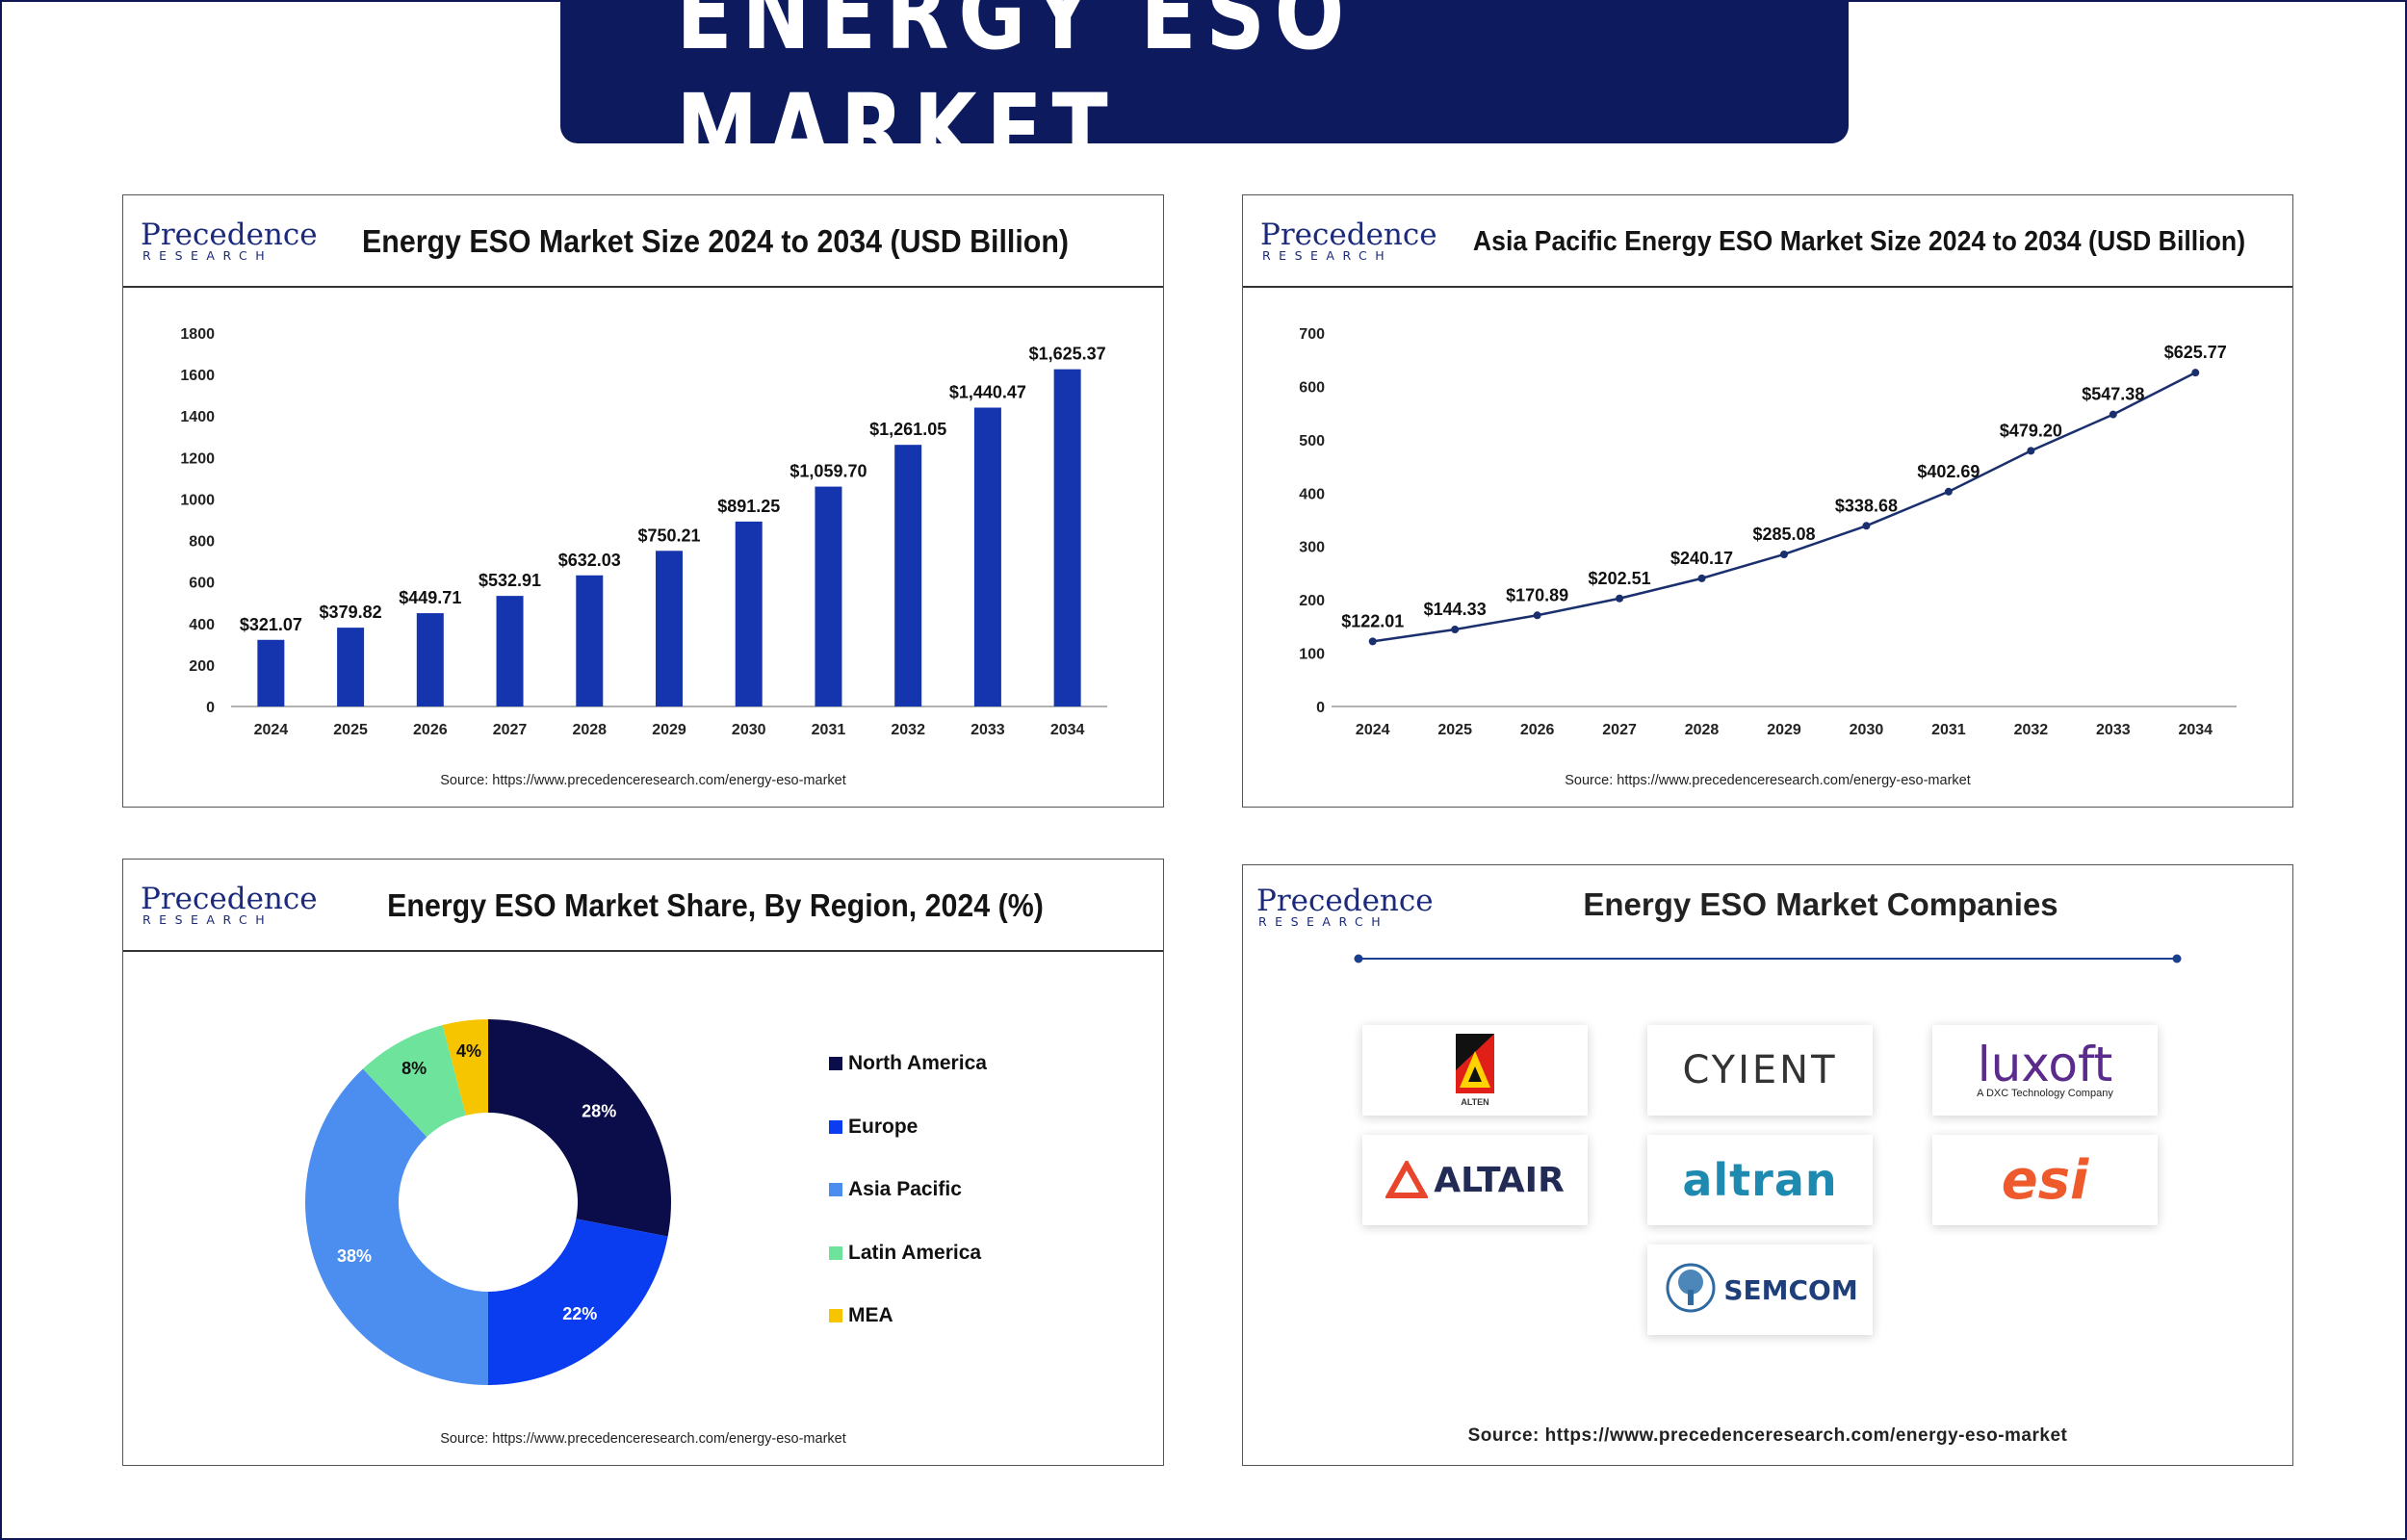  I want to click on data-label: $1,059.70, so click(828, 471).